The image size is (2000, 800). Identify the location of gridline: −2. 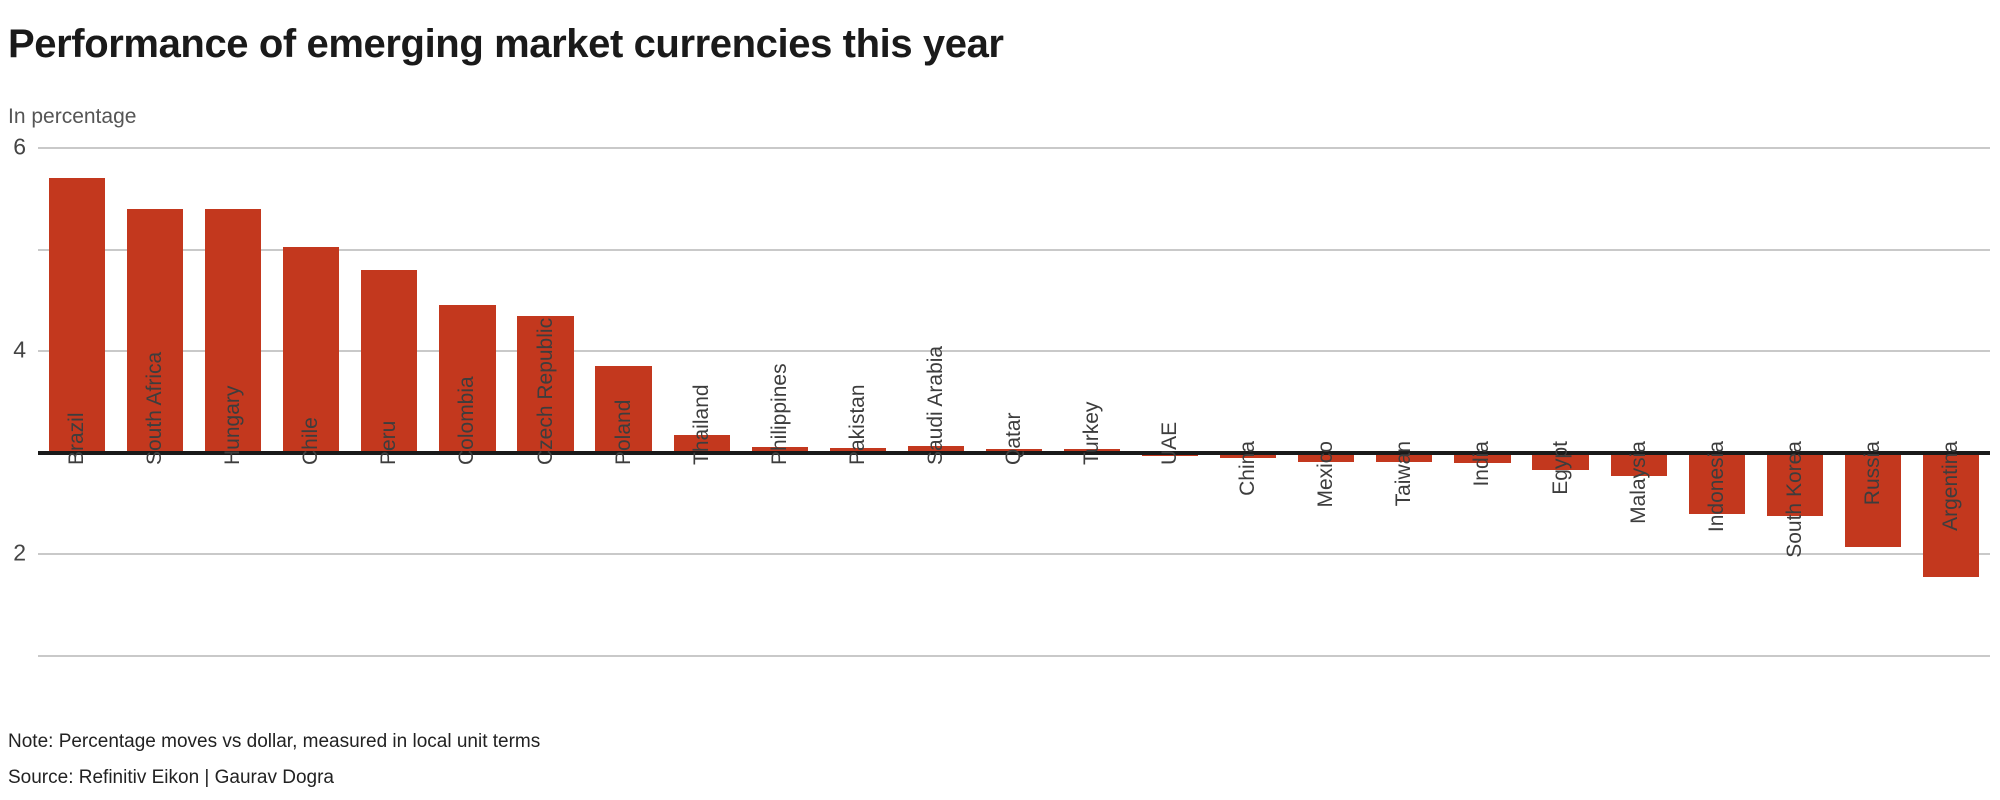
(1014, 554).